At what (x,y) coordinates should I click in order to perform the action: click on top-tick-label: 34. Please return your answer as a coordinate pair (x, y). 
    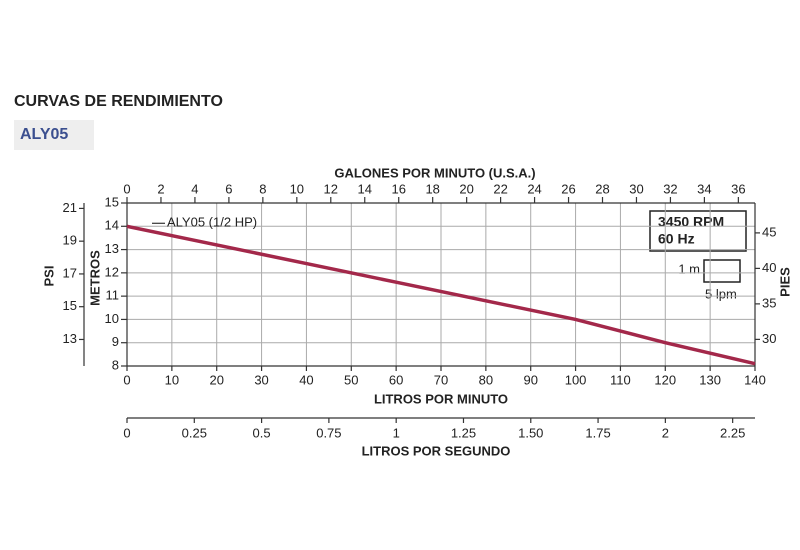
    Looking at the image, I should click on (704, 188).